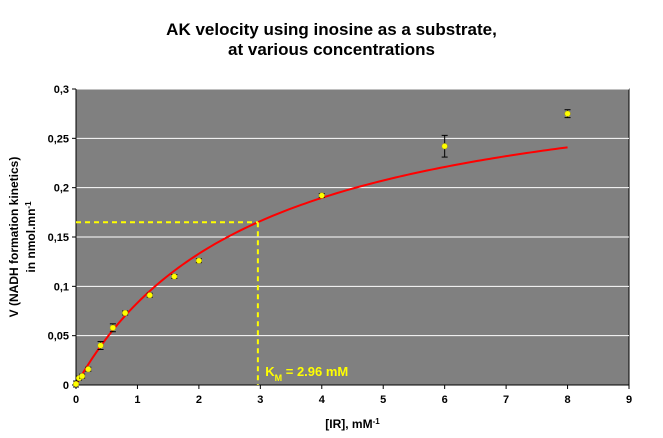 The image size is (663, 438). What do you see at coordinates (31, 237) in the screenshot?
I see `y-axis-label-line-2: in nmol.mn-1` at bounding box center [31, 237].